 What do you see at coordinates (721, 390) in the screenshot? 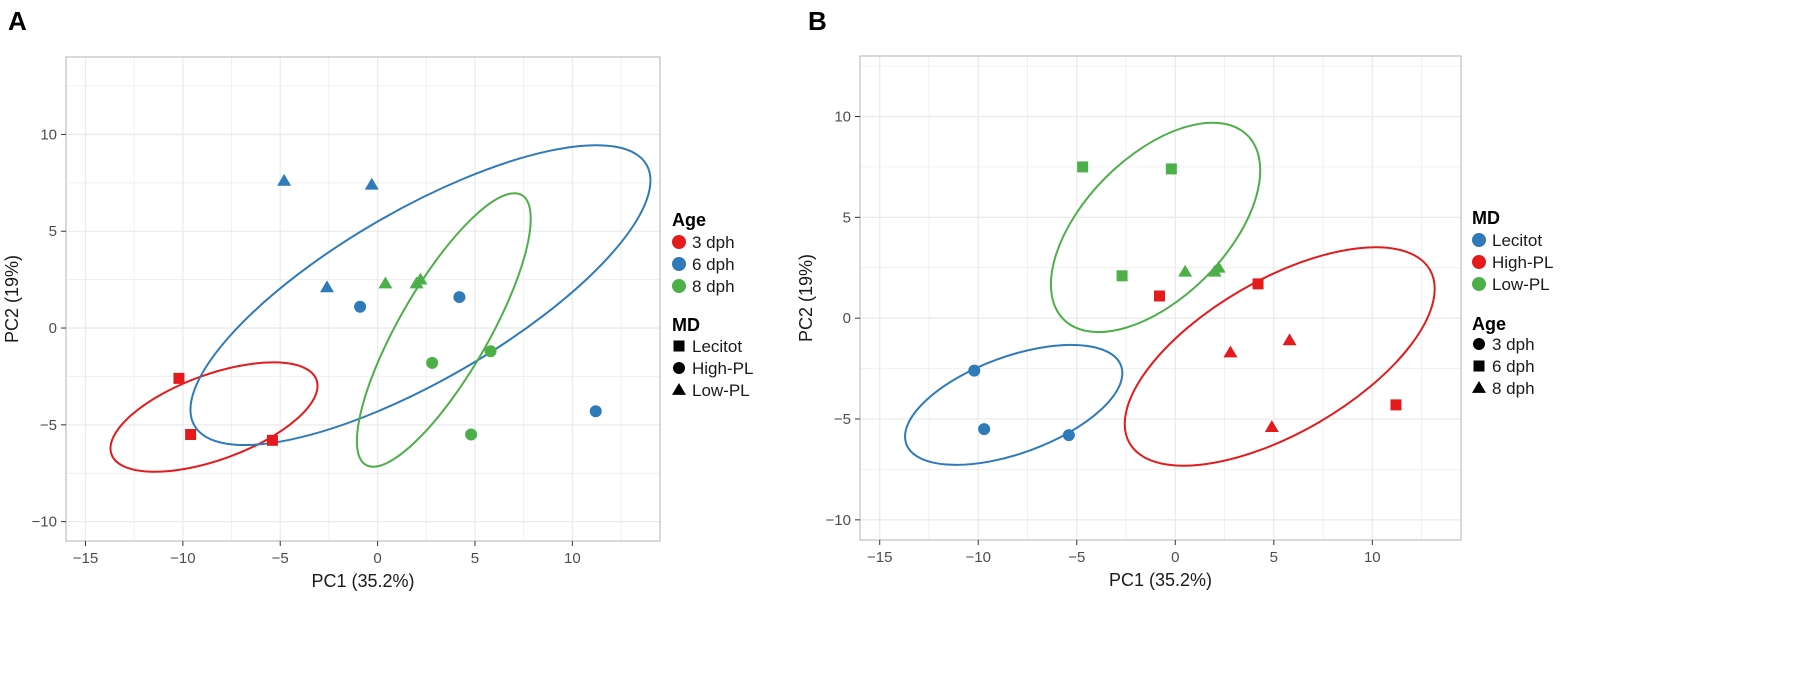
I see `legend-shape-label: Low-PL` at bounding box center [721, 390].